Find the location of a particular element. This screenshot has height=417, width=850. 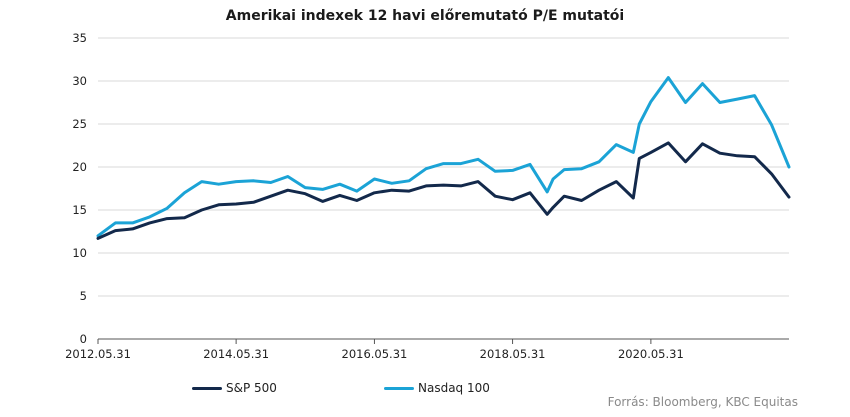

sp500-legend-swatch is located at coordinates (207, 388).